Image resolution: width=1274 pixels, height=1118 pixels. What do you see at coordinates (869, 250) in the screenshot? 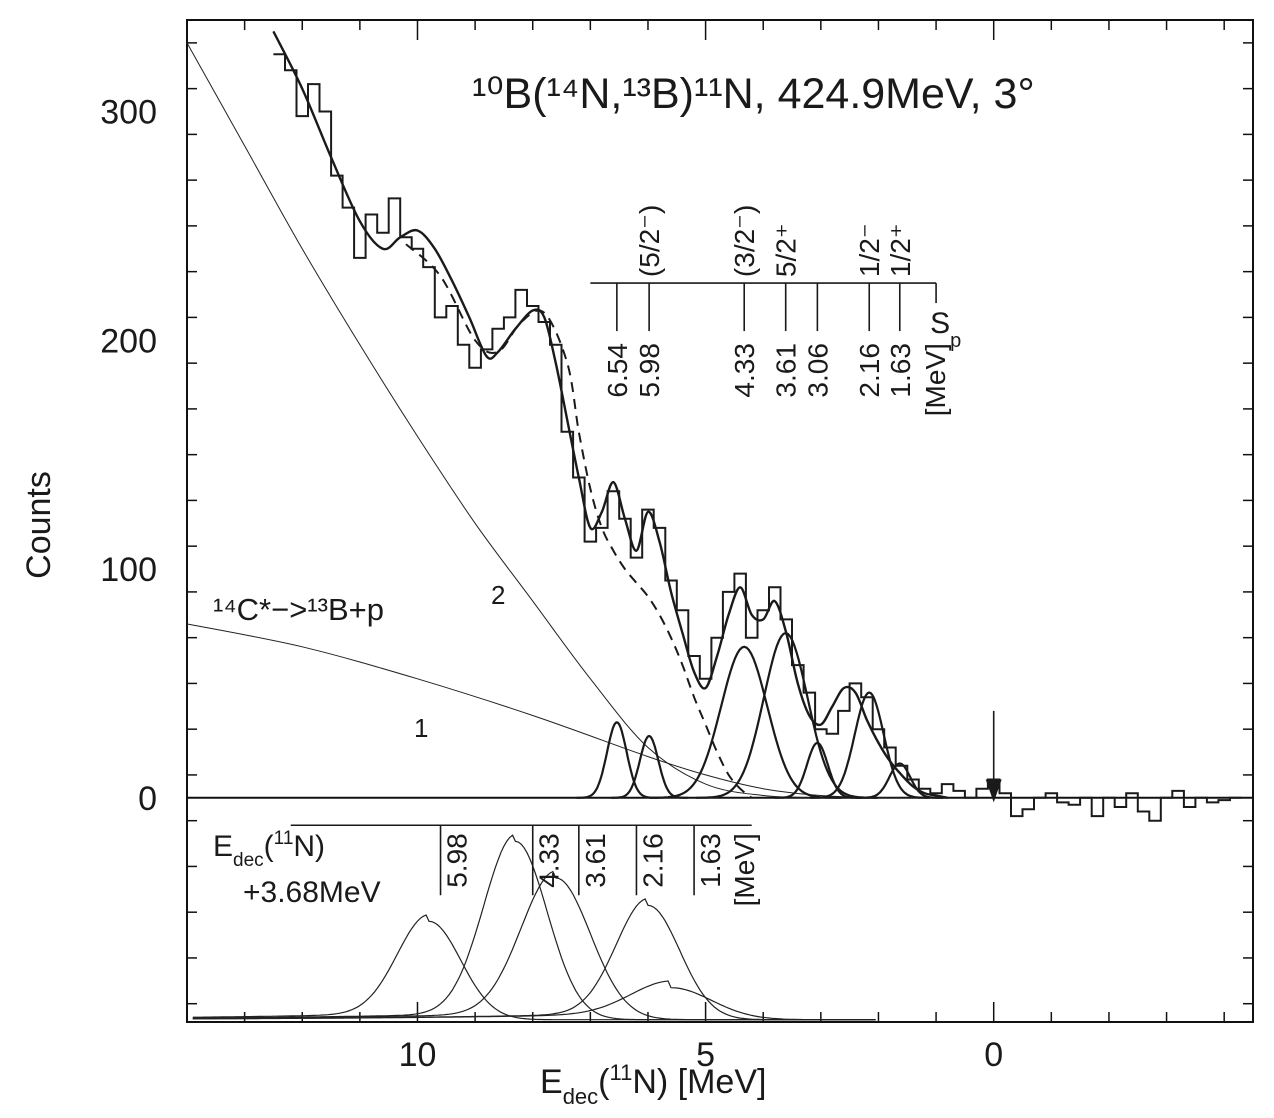
I see `level-spin-2.16: 1/2⁻` at bounding box center [869, 250].